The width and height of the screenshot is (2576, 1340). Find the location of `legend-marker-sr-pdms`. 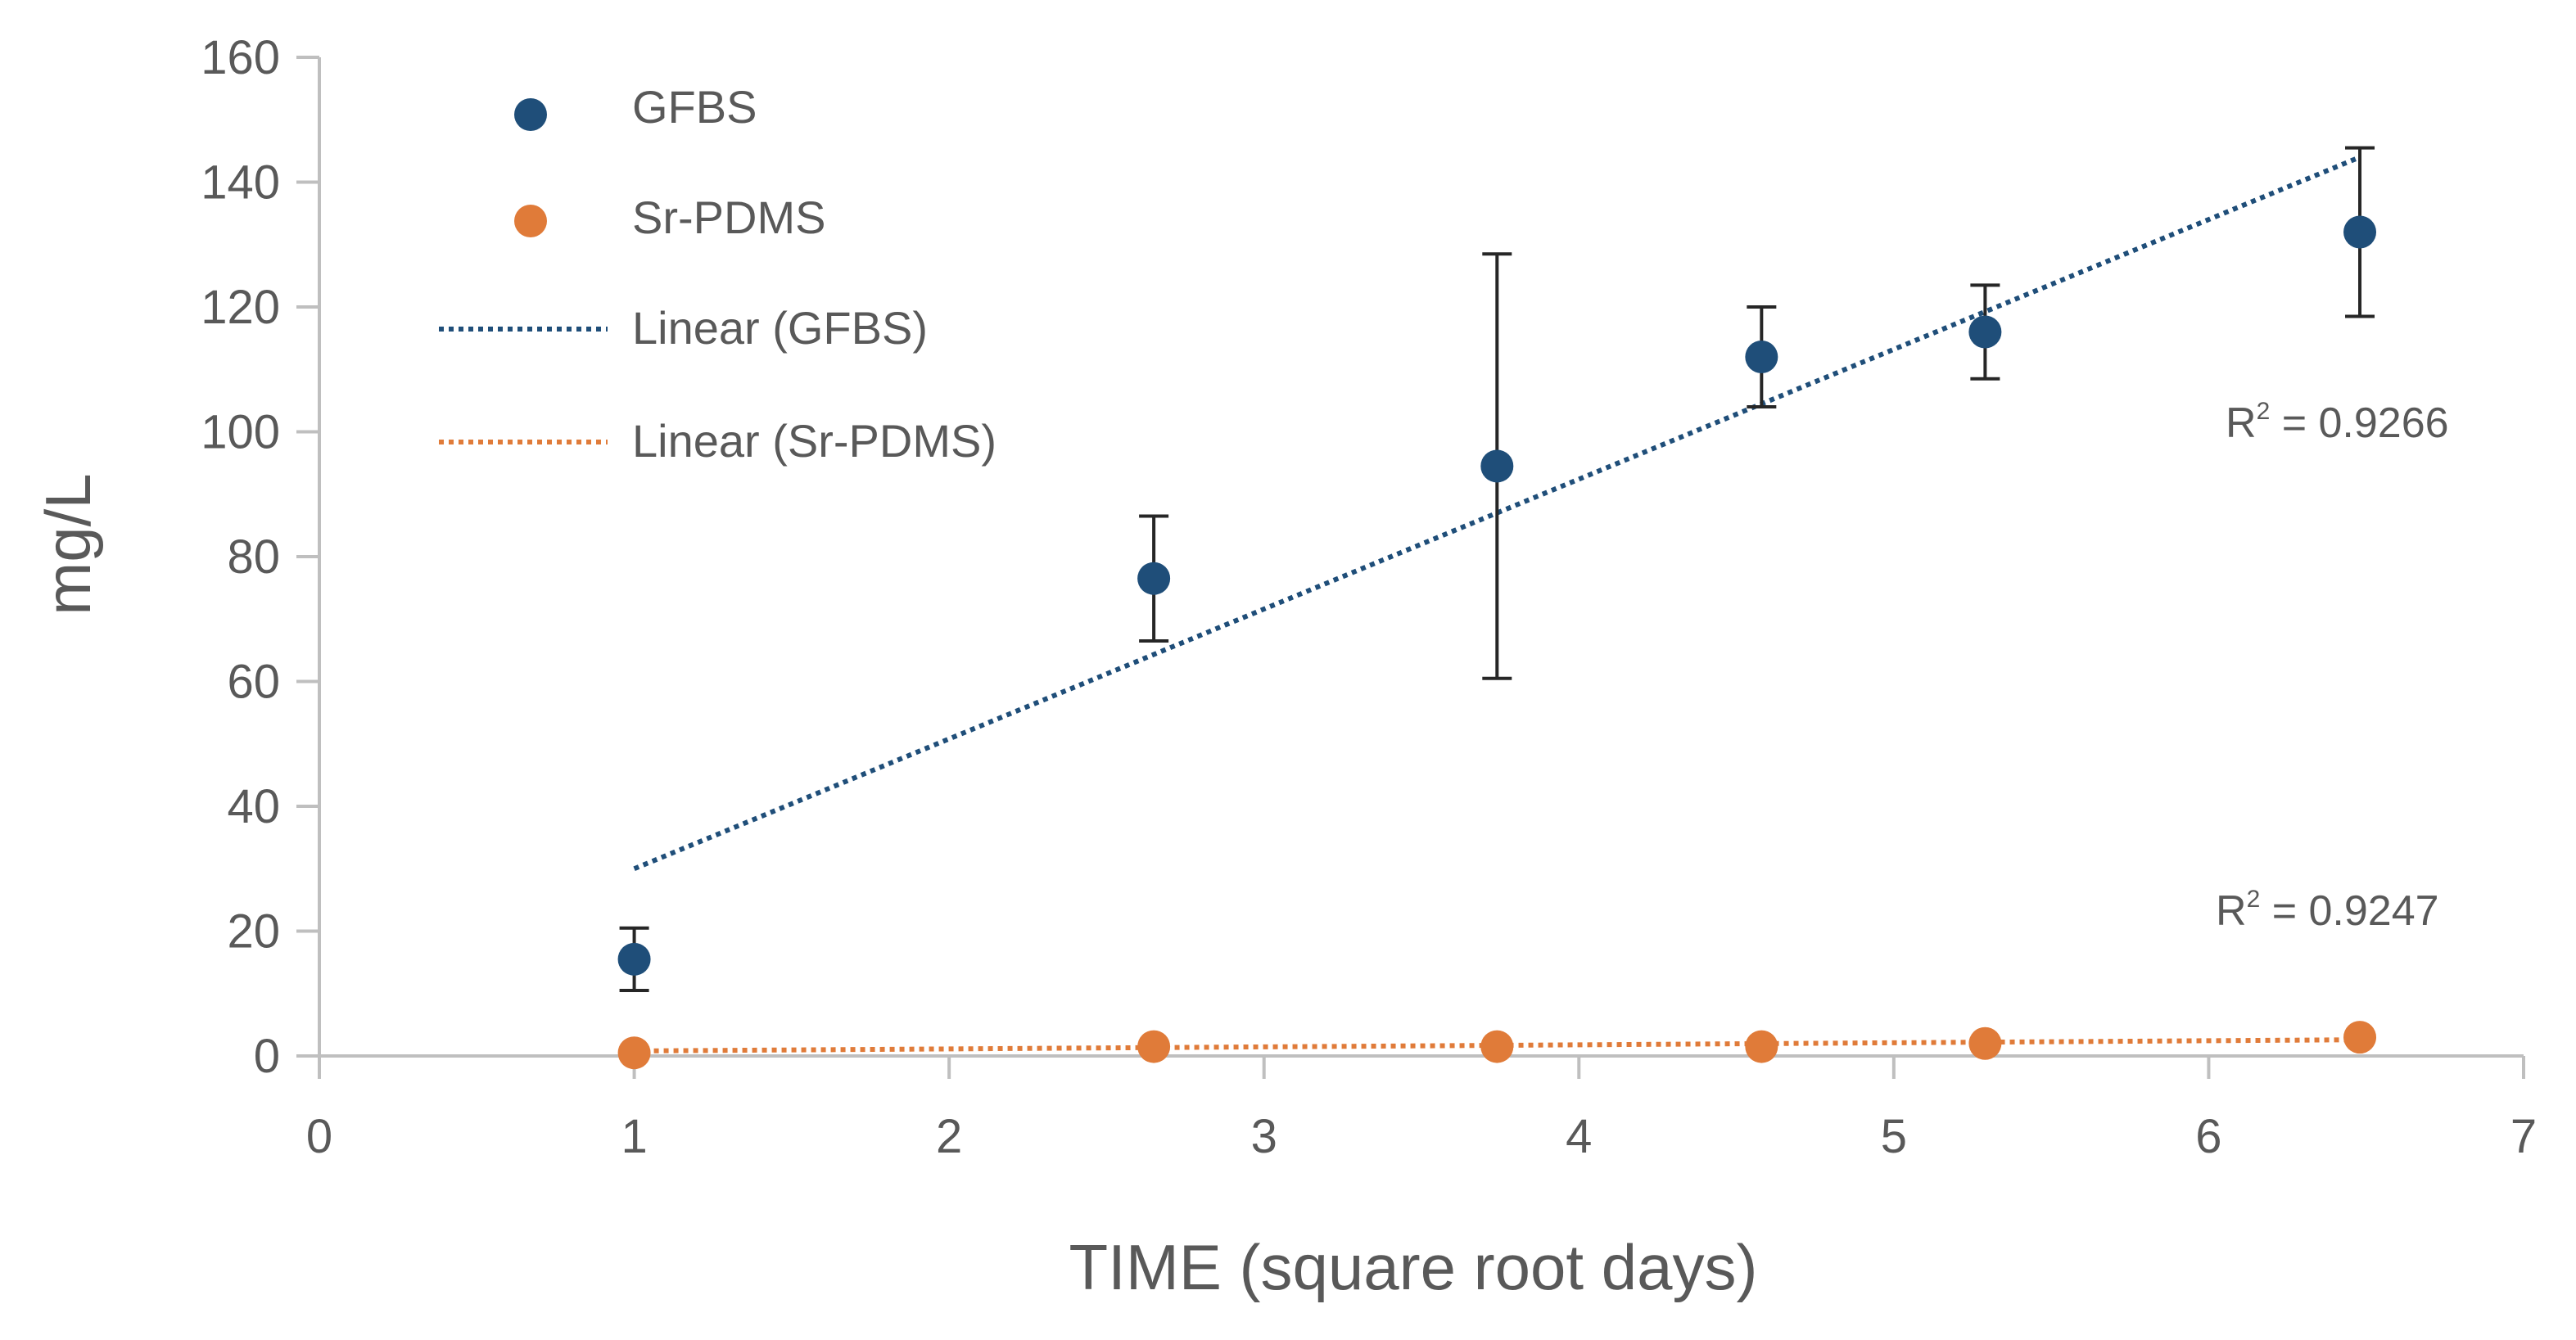

legend-marker-sr-pdms is located at coordinates (530, 221).